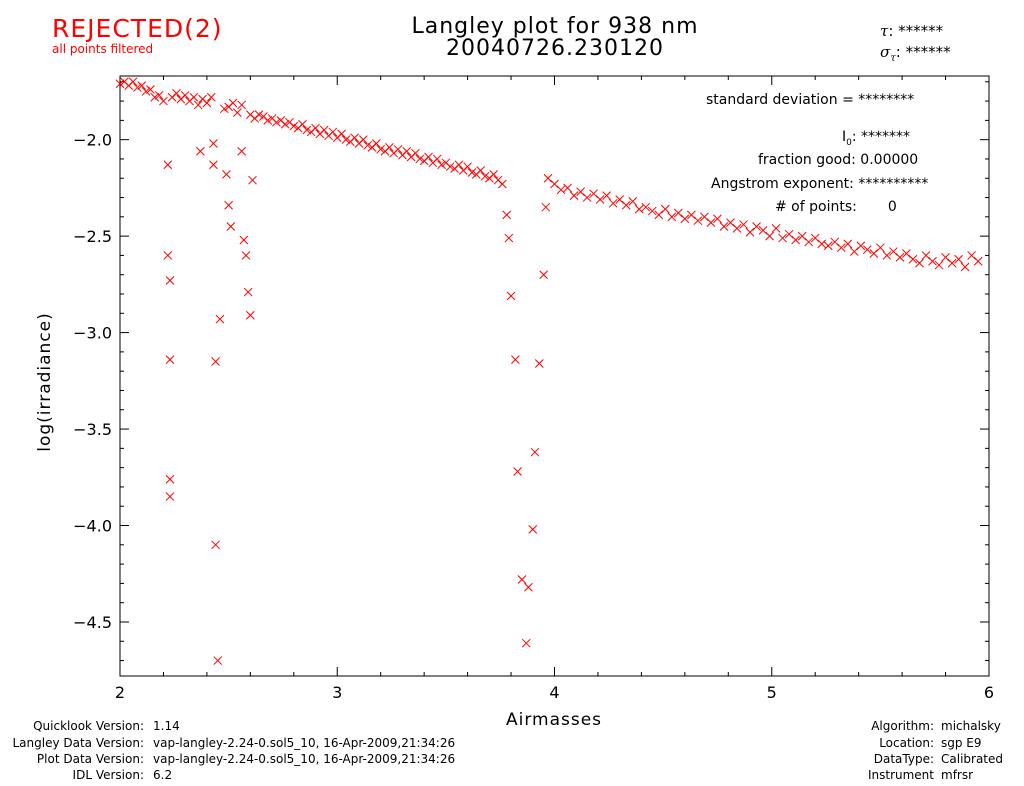 This screenshot has width=1024, height=786. Describe the element at coordinates (902, 726) in the screenshot. I see `footer-label-algorithm: Algorithm:` at that location.